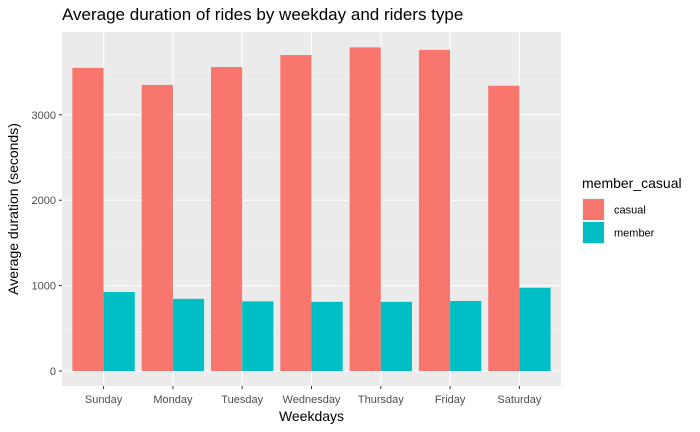  What do you see at coordinates (53, 372) in the screenshot?
I see `y-tick-label: 0` at bounding box center [53, 372].